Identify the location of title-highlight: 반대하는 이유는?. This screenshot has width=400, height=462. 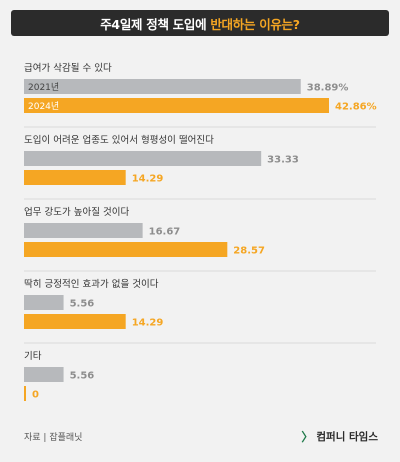
(255, 24).